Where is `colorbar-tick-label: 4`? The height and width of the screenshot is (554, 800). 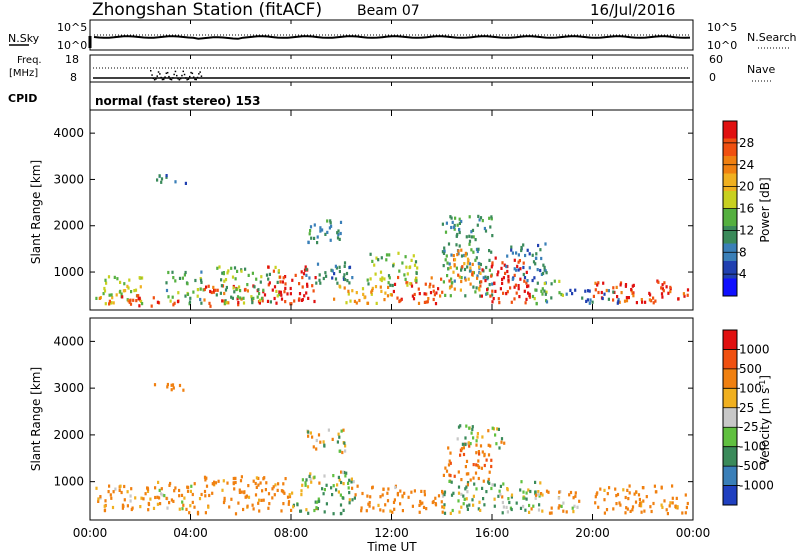
colorbar-tick-label: 4 is located at coordinates (743, 274).